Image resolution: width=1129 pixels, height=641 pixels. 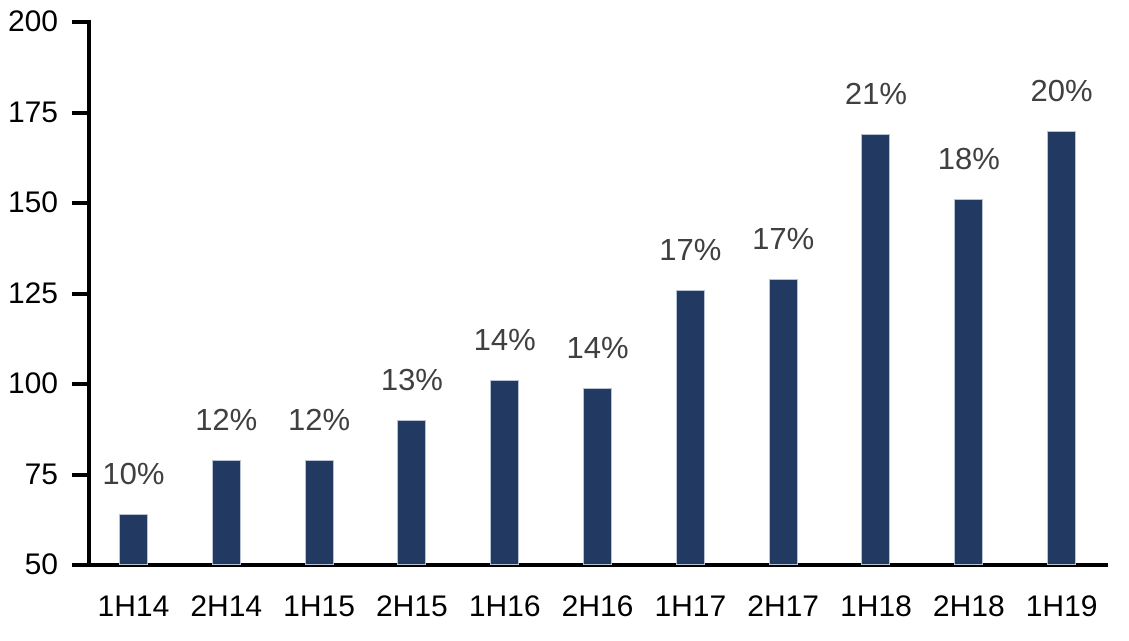 I want to click on x-tick-label: 2H14, so click(x=226, y=606).